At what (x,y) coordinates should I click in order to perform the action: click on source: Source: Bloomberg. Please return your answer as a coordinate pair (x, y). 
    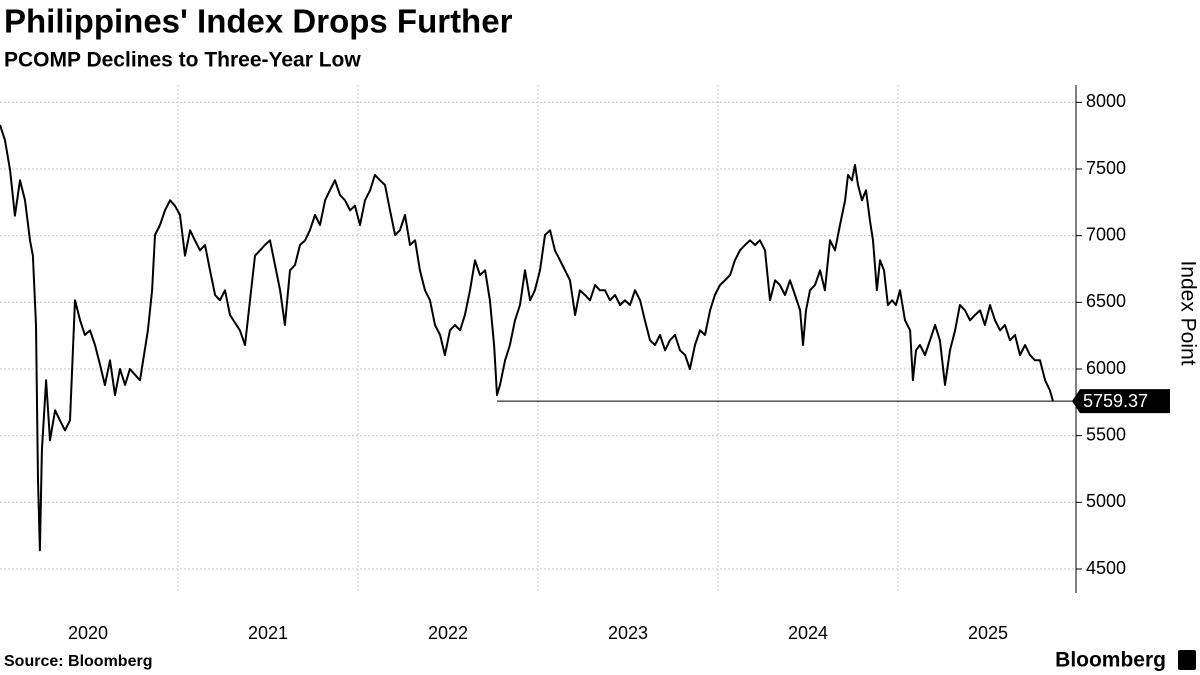
    Looking at the image, I should click on (78, 661).